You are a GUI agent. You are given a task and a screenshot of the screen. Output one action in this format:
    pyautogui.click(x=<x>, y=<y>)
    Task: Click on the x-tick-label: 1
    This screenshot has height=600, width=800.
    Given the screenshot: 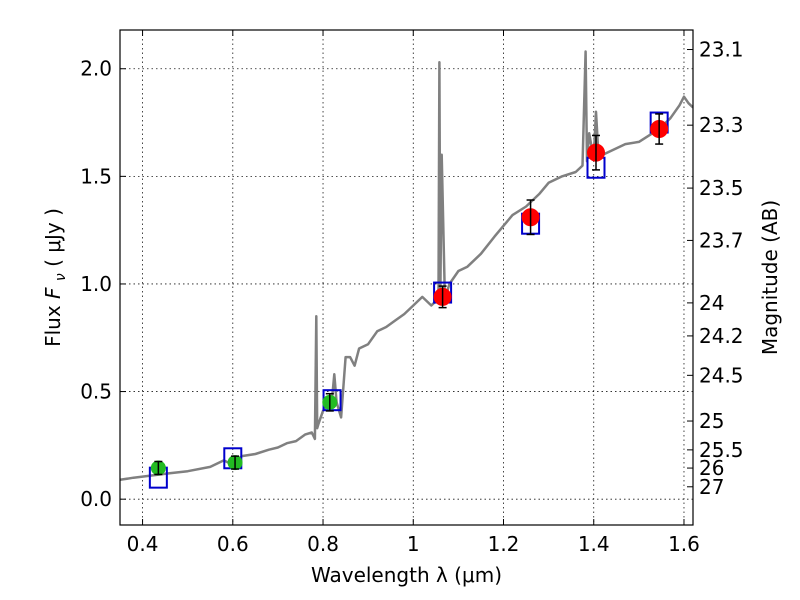 What is the action you would take?
    pyautogui.click(x=413, y=544)
    